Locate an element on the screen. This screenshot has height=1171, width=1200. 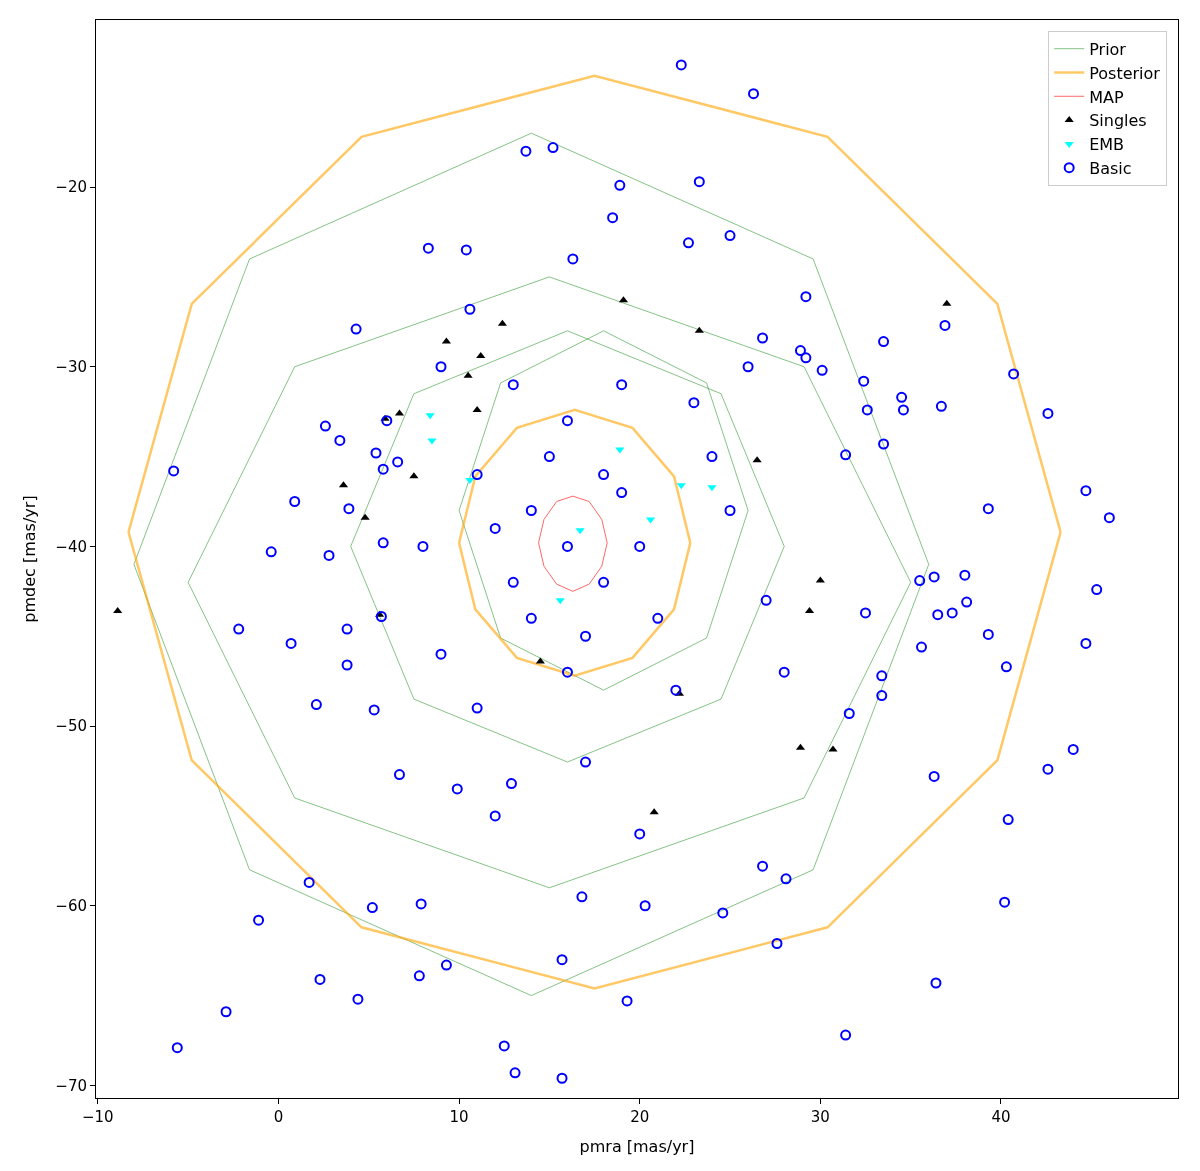
legend-label: EMB is located at coordinates (1107, 145).